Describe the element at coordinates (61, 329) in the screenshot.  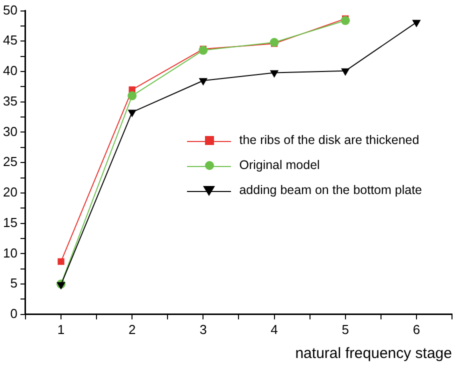
I see `x-tick-label: 1` at that location.